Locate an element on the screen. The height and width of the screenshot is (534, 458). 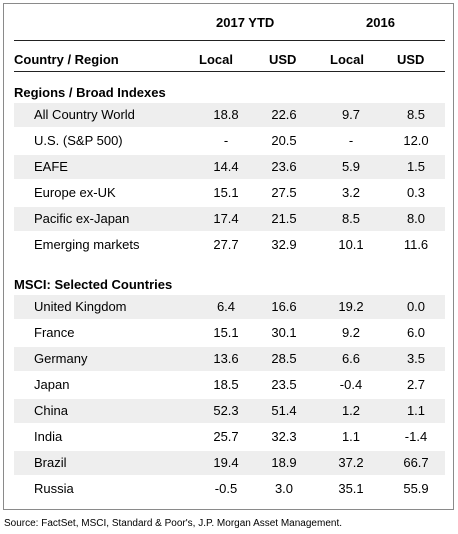
cell-usd-2017: 27.5 is located at coordinates (284, 192).